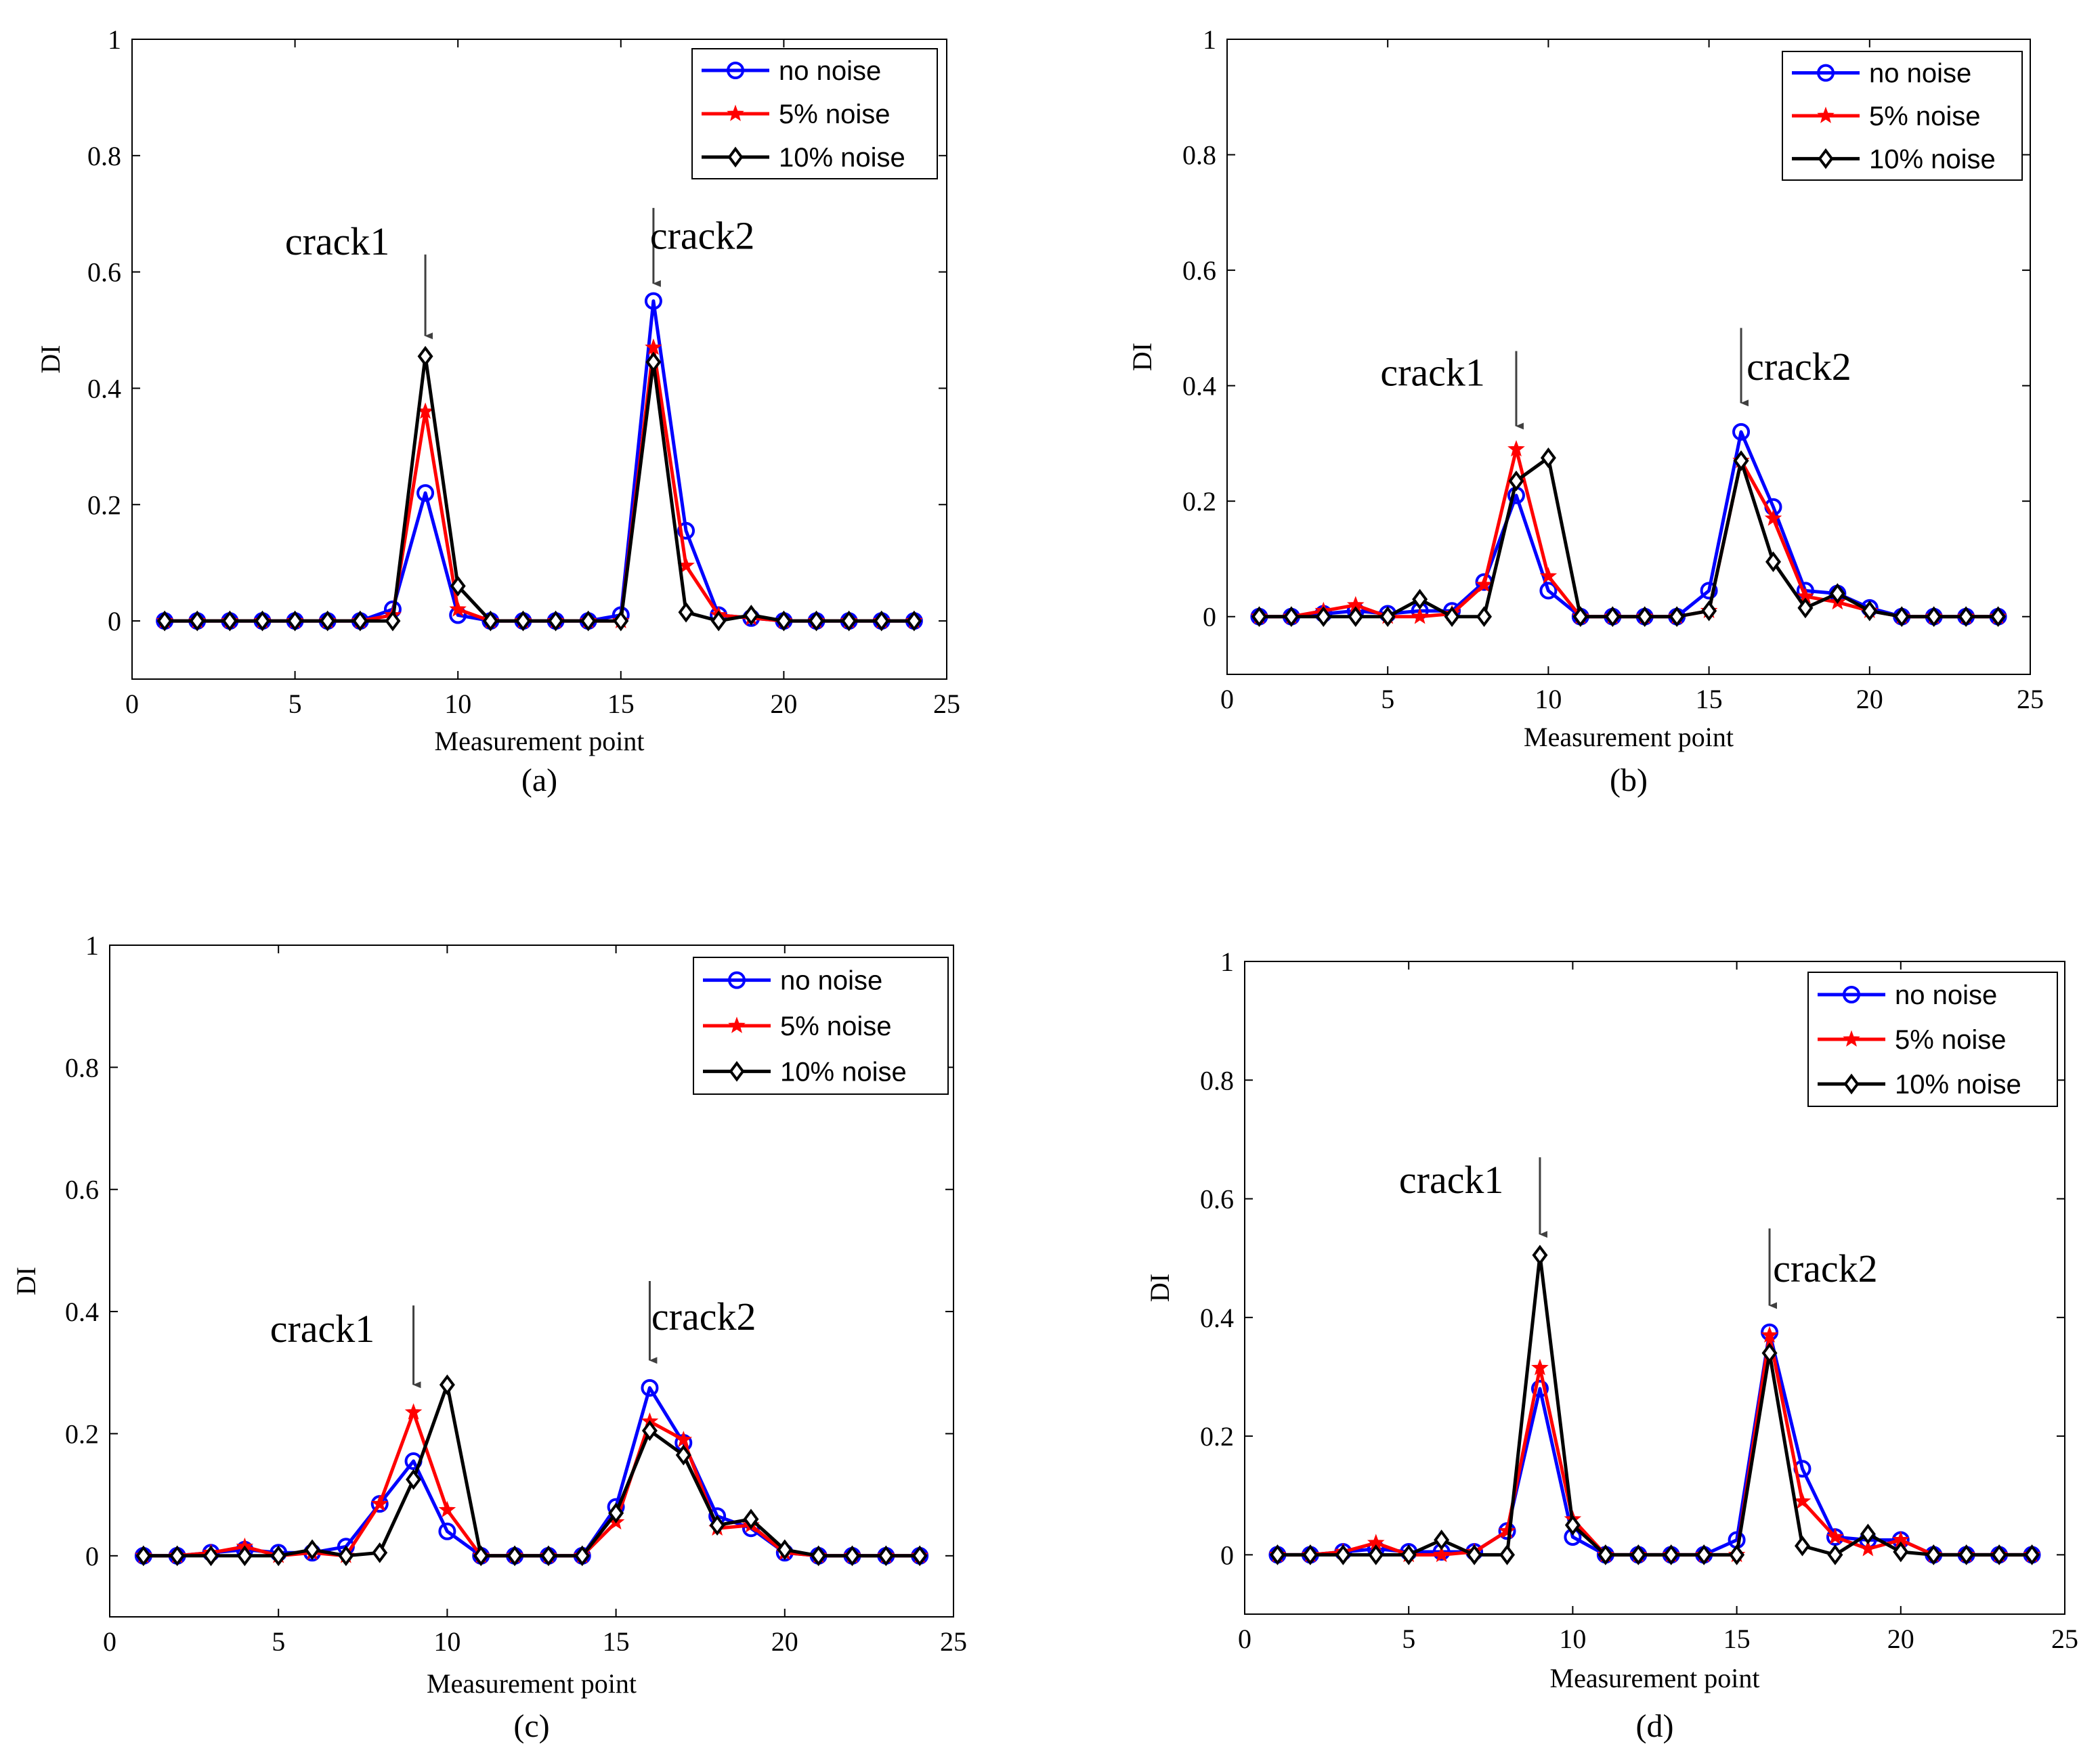 The width and height of the screenshot is (2100, 1757). What do you see at coordinates (114, 621) in the screenshot?
I see `y-tick-label: 0` at bounding box center [114, 621].